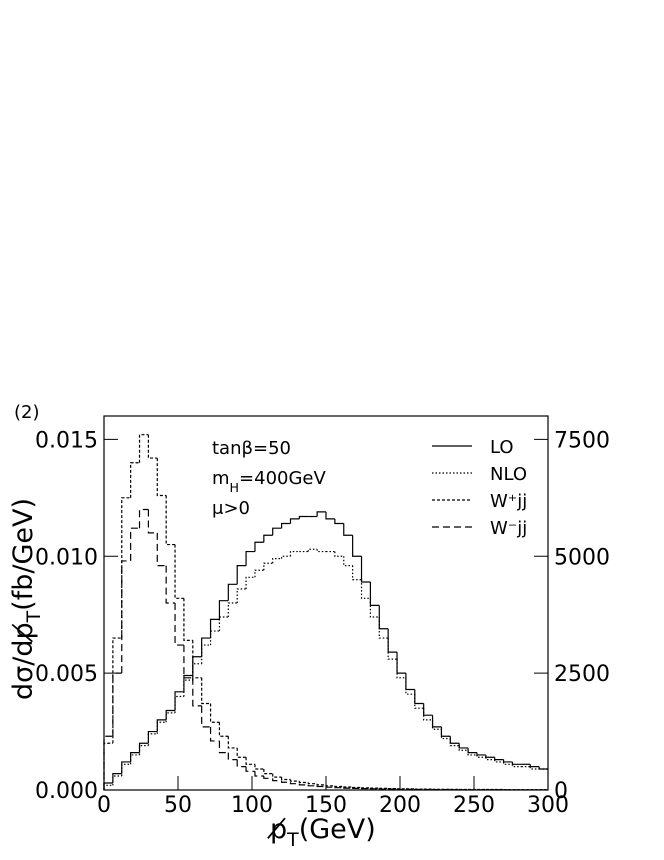 This screenshot has height=860, width=664. What do you see at coordinates (326, 805) in the screenshot?
I see `x-tick-label: 150` at bounding box center [326, 805].